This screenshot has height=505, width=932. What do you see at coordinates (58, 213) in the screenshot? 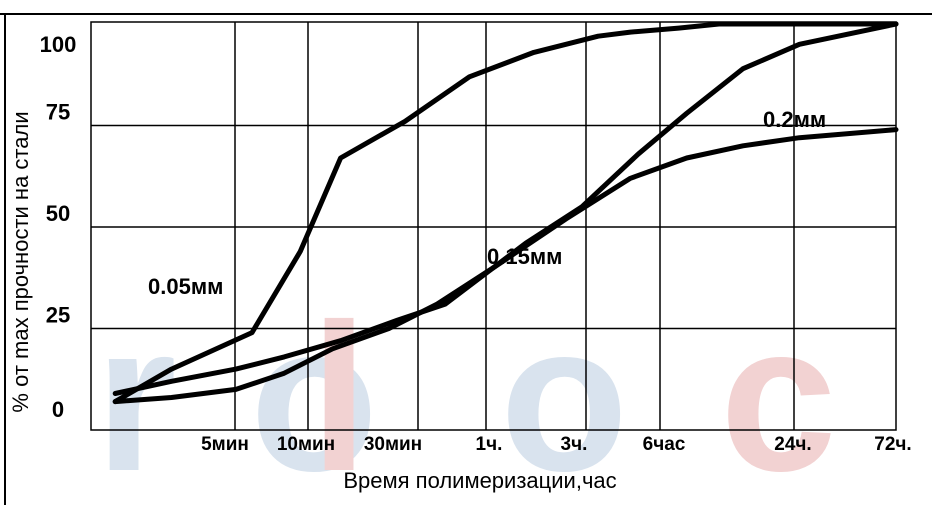
I see `y-tick-label: 50` at bounding box center [58, 213].